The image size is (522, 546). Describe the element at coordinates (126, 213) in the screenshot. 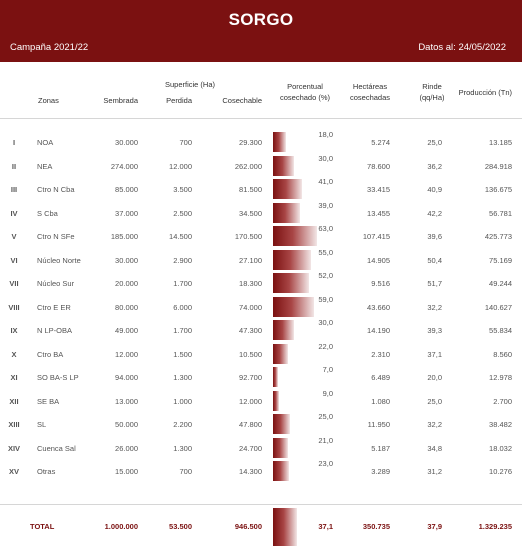

I see `sembrada-cell: 37.000` at that location.